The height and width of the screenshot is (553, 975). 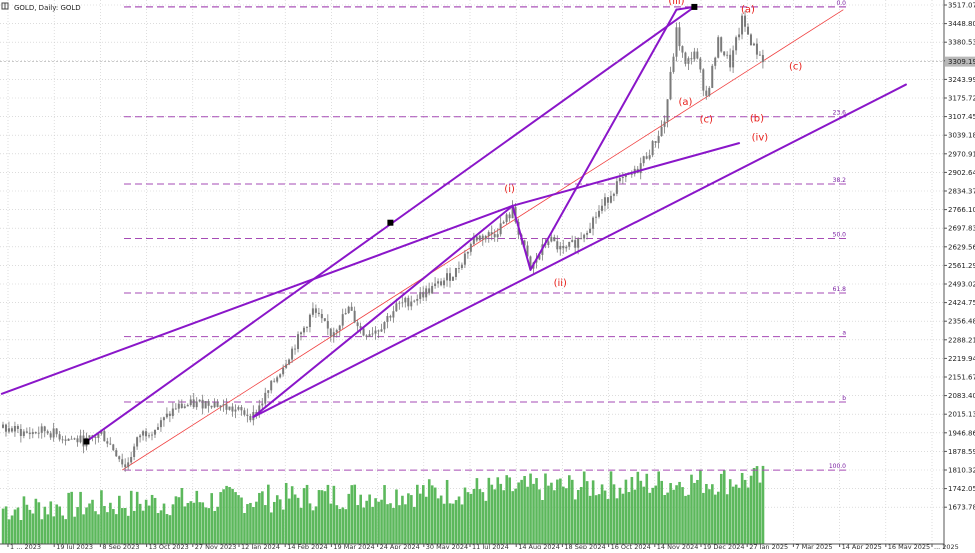 What do you see at coordinates (447, 546) in the screenshot?
I see `date-tick-label: 30 May 2024` at bounding box center [447, 546].